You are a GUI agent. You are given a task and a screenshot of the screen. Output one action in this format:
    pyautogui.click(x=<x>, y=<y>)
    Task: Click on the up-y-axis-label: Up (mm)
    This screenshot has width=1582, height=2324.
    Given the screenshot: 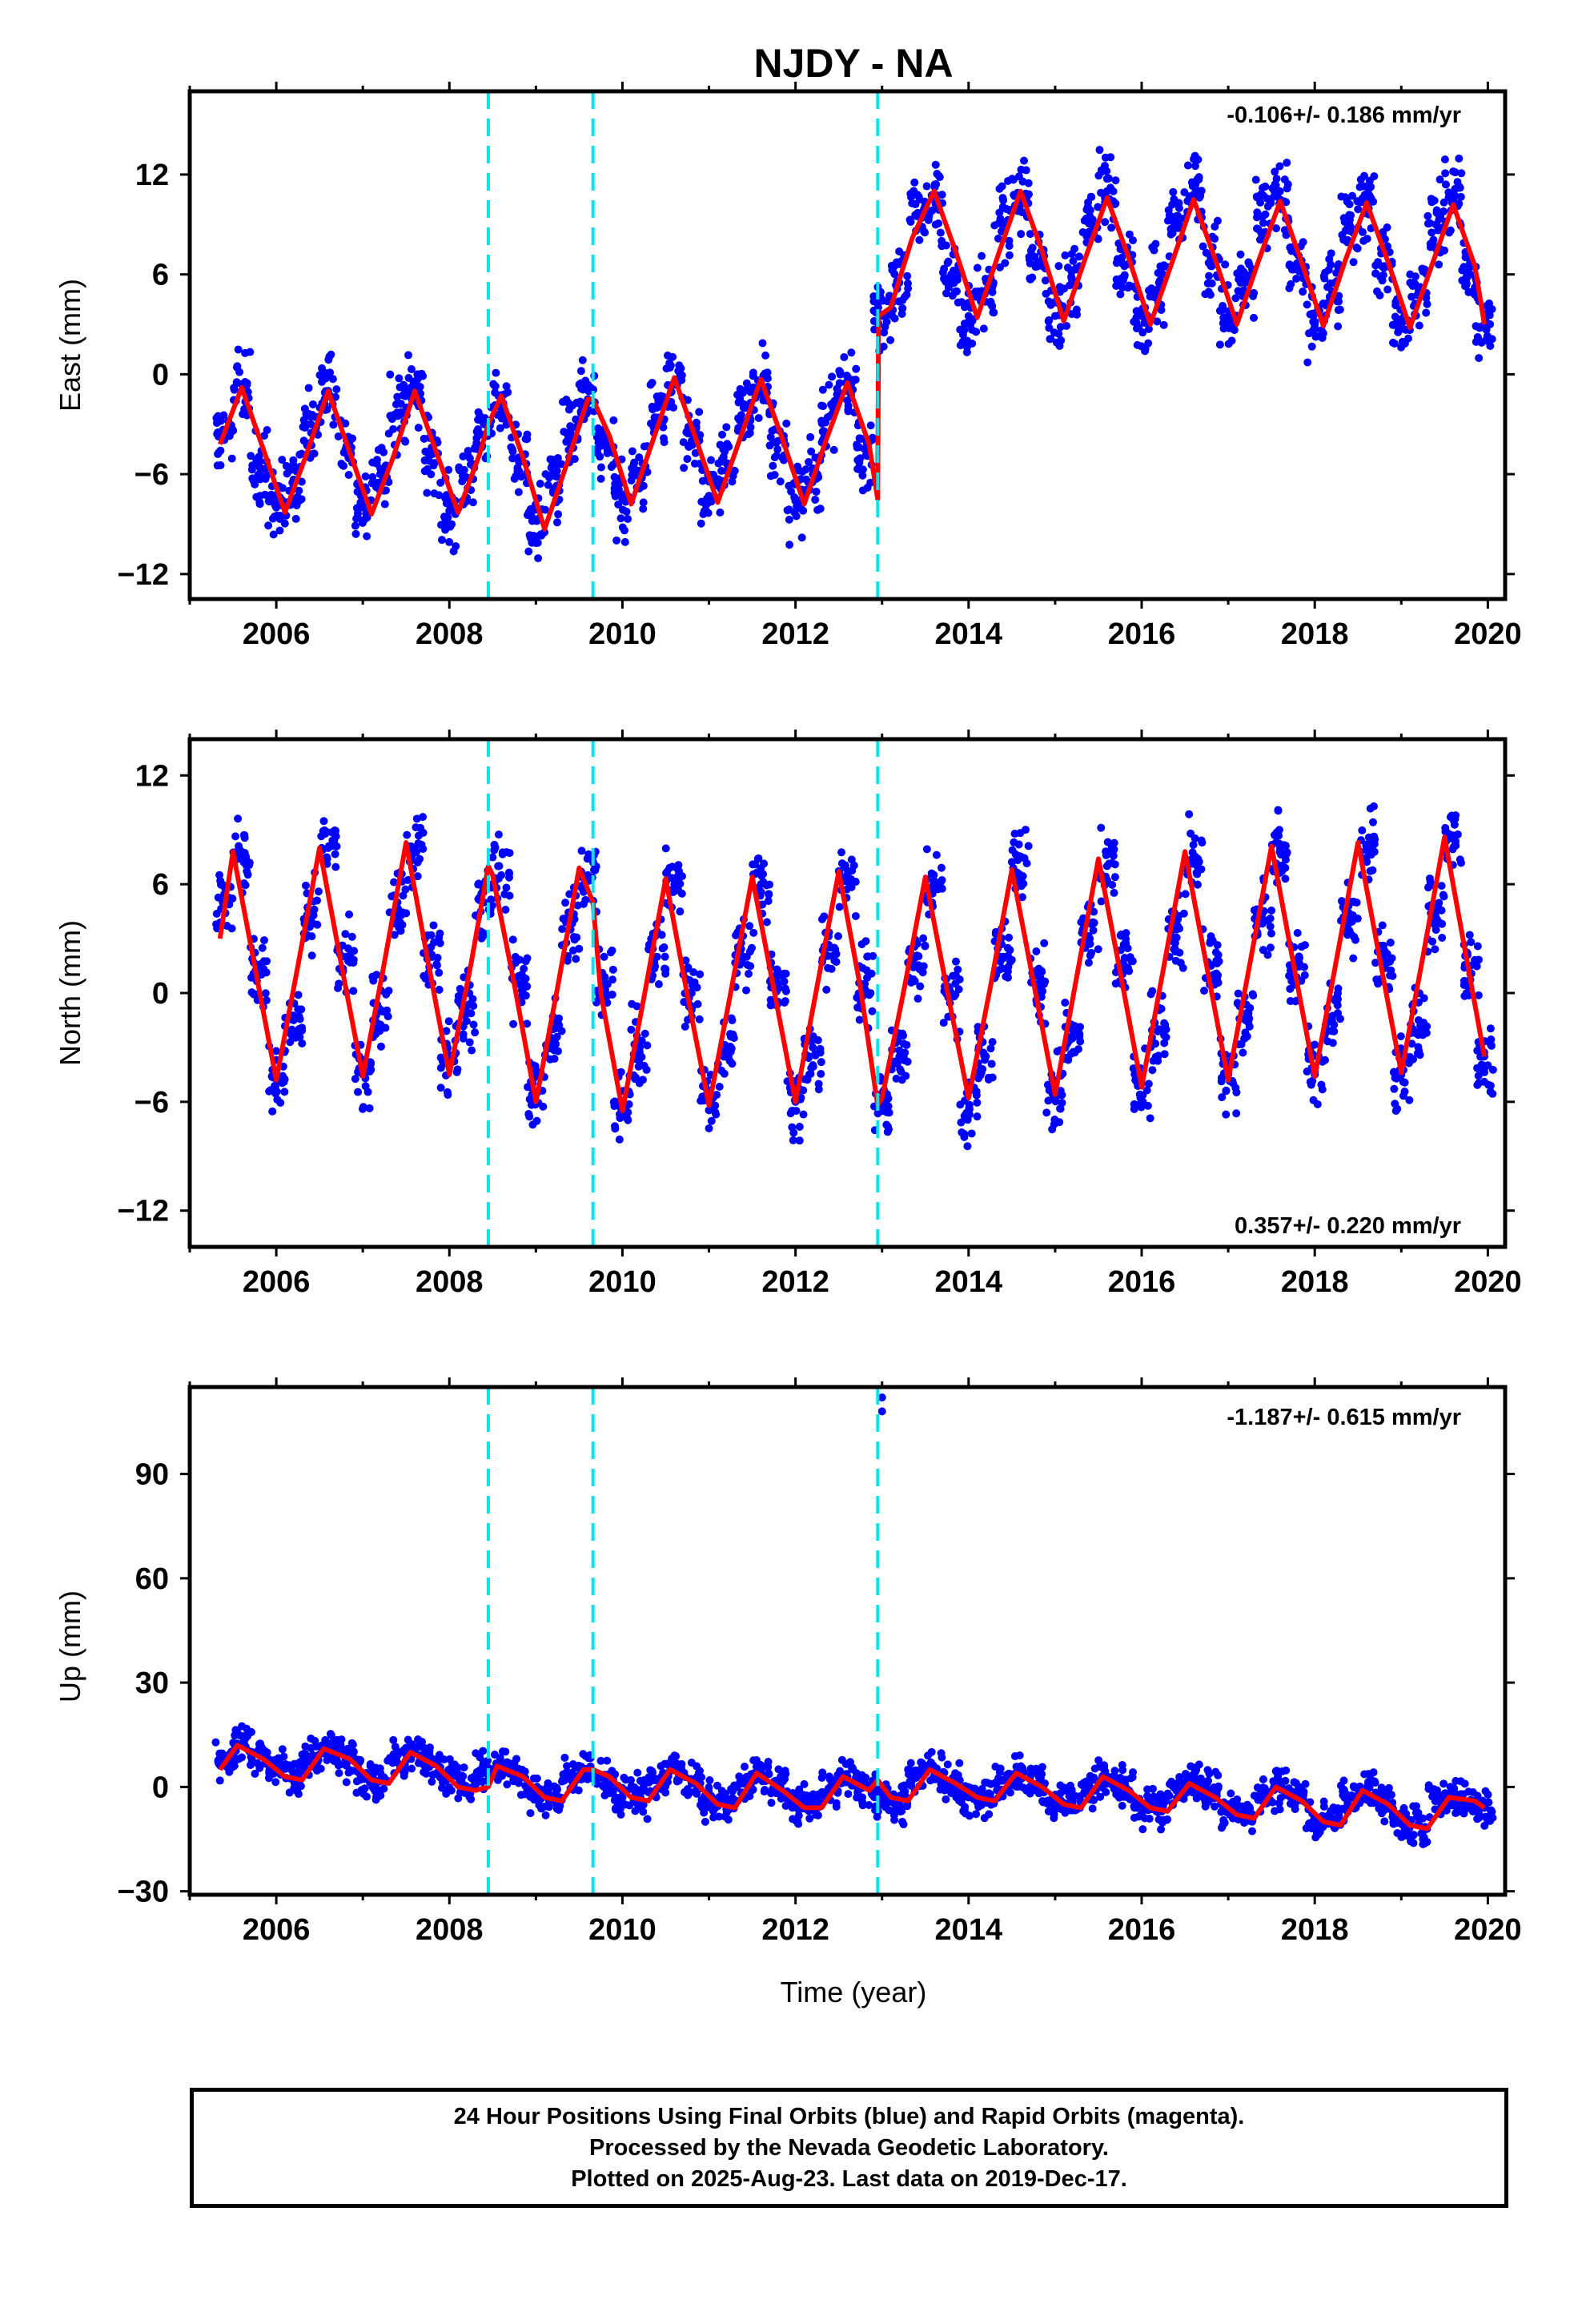 What is the action you would take?
    pyautogui.click(x=70, y=1646)
    